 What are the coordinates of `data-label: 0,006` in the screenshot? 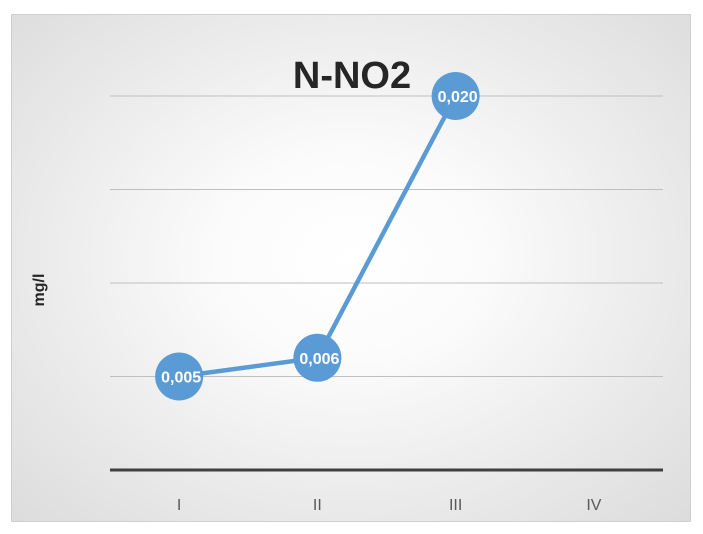 It's located at (319, 359).